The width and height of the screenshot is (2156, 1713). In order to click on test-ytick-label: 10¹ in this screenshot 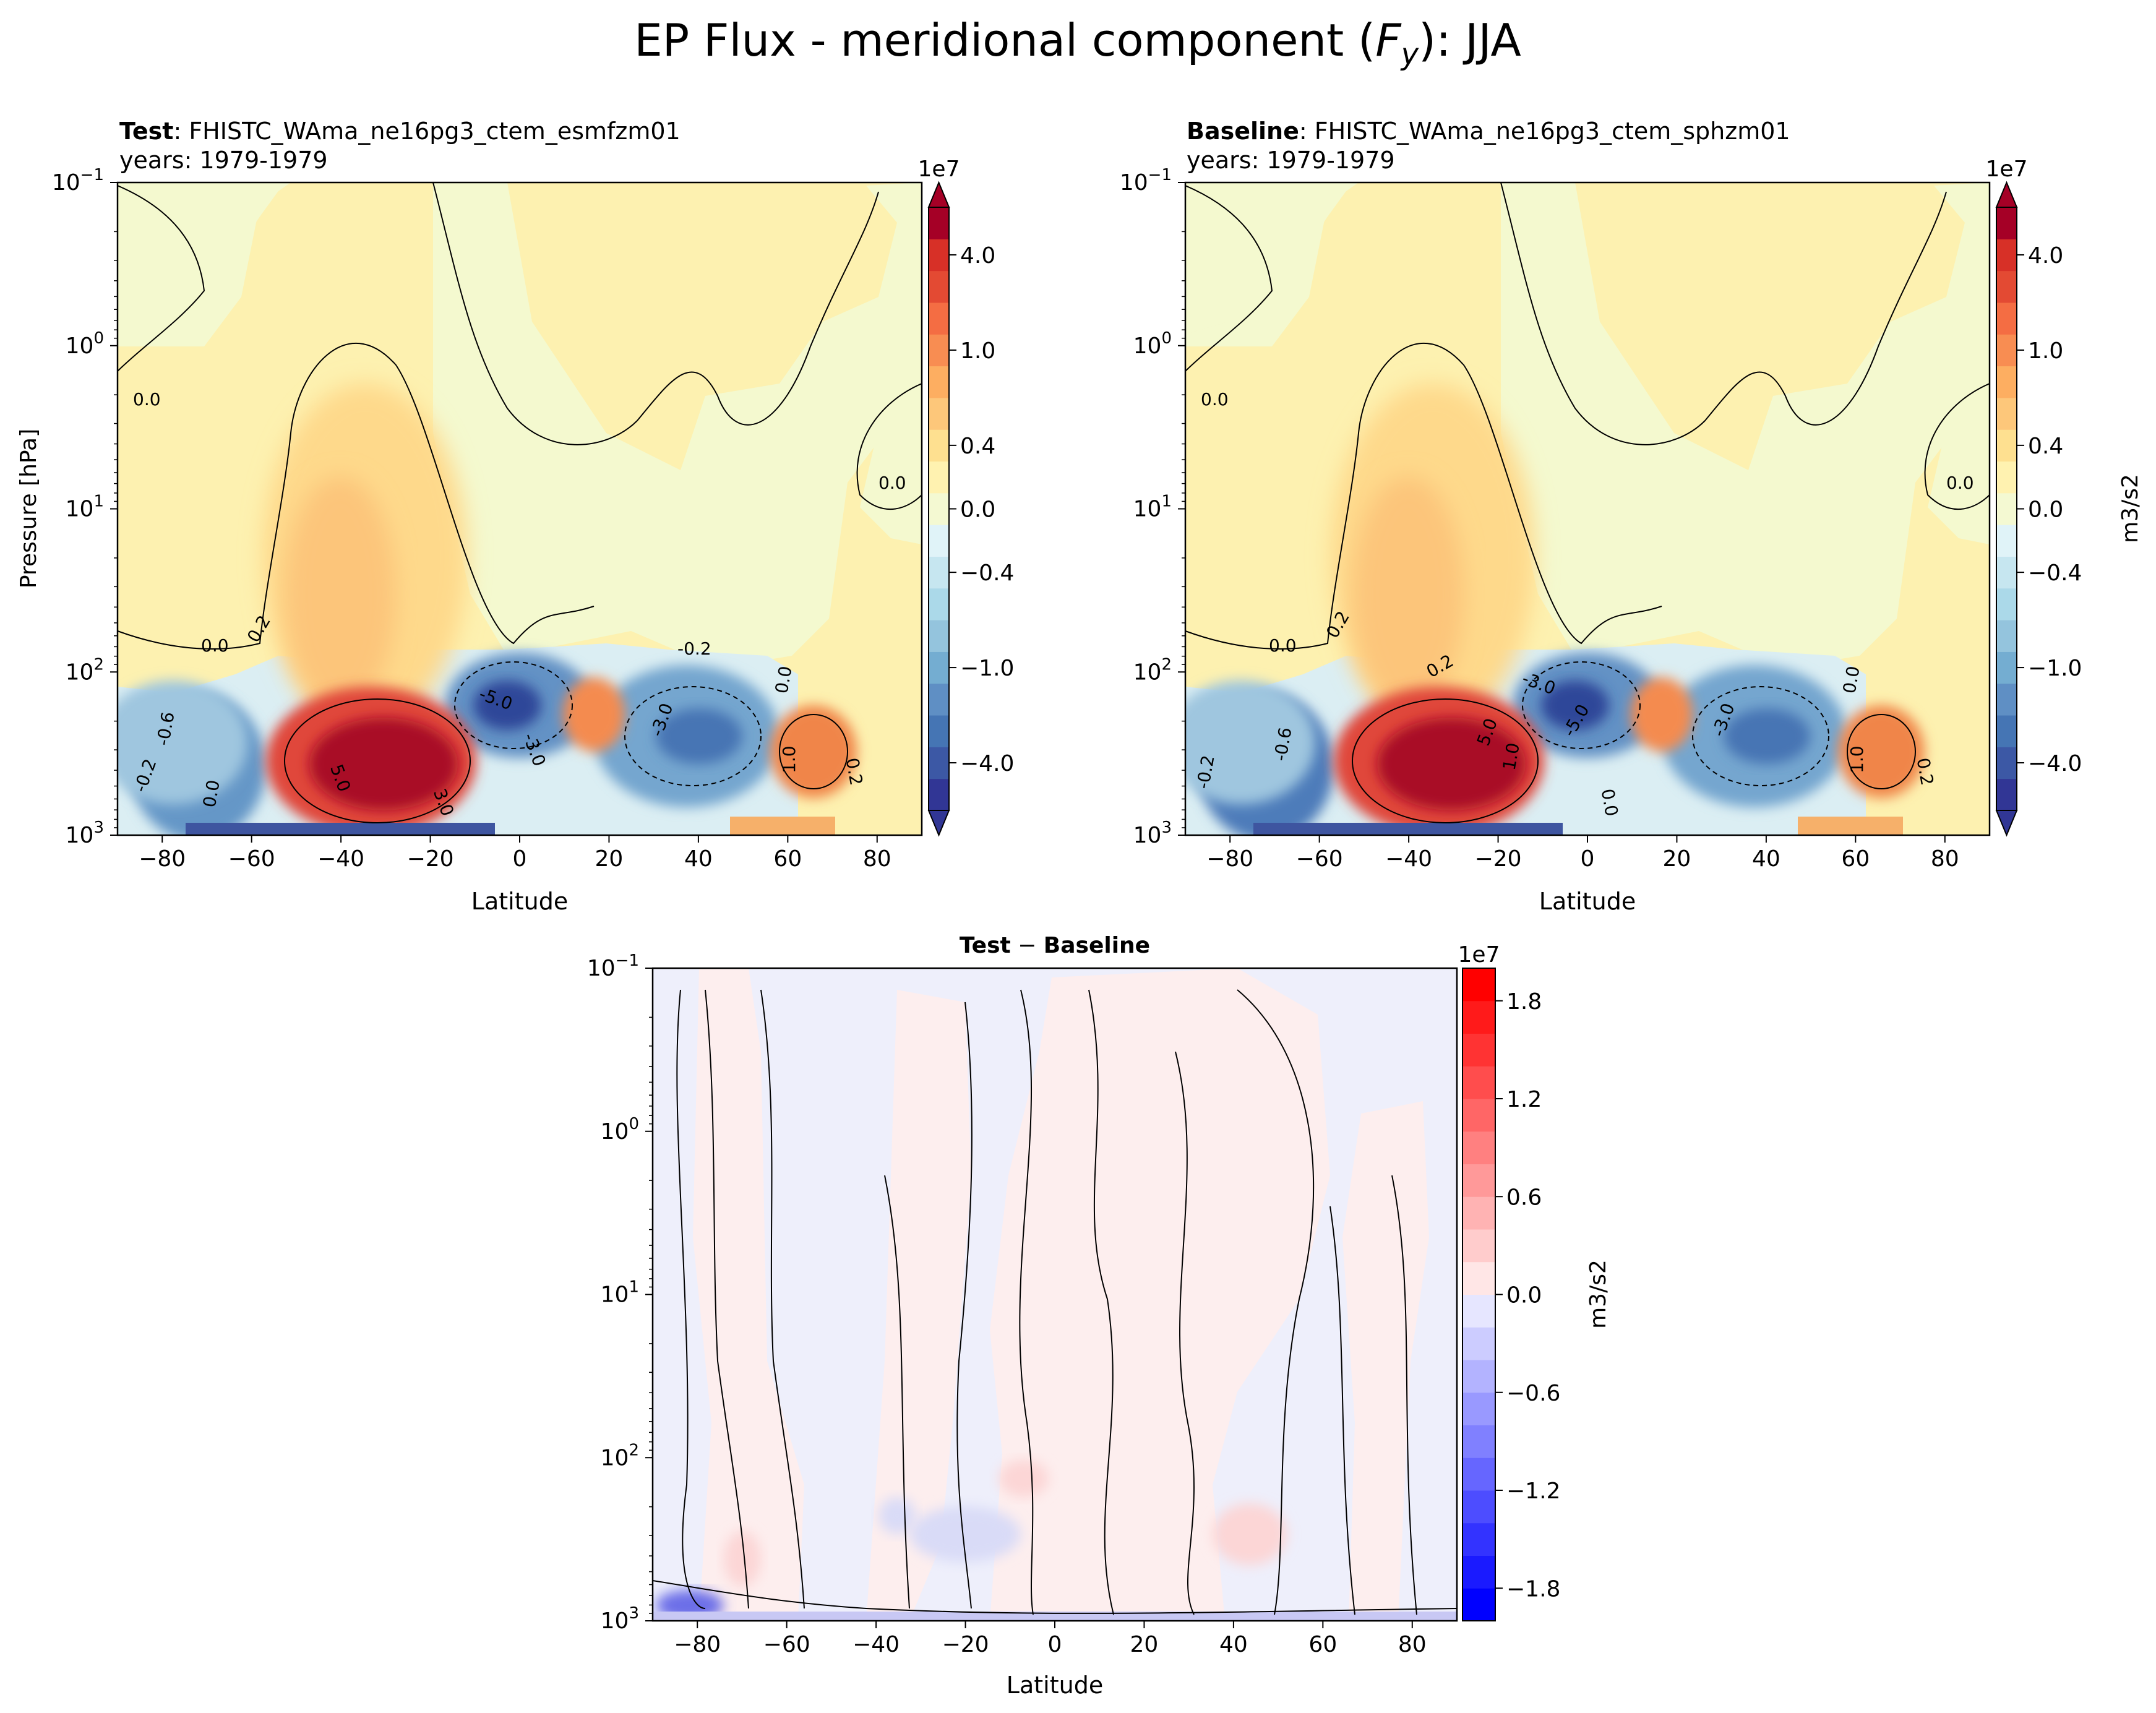, I will do `click(85, 507)`.